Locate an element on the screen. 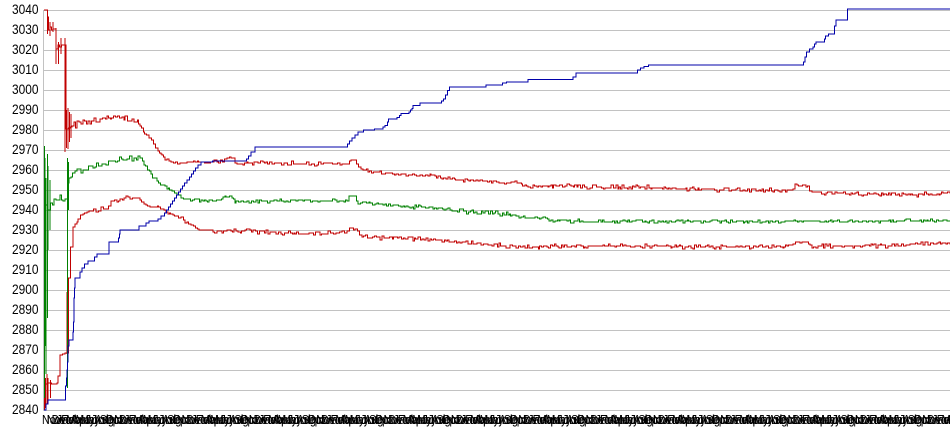 The width and height of the screenshot is (950, 440). svg-text: 3040 is located at coordinates (25, 9).